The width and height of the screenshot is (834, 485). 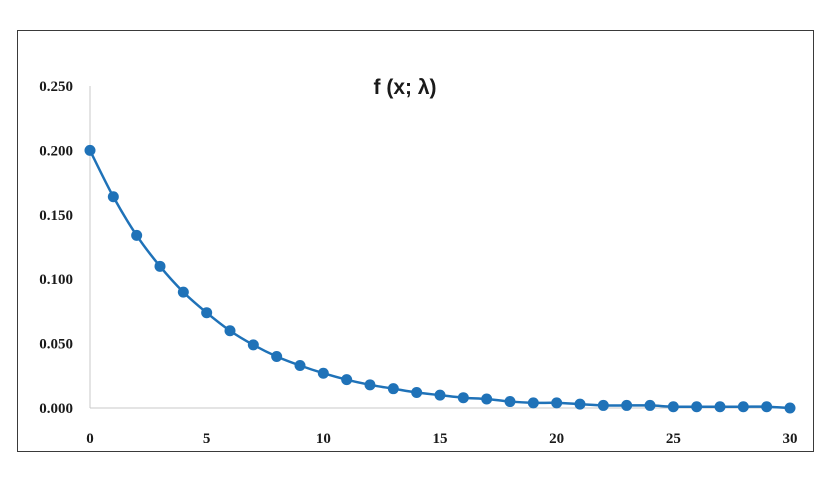 What do you see at coordinates (56, 345) in the screenshot?
I see `y-tick-label: 0.050` at bounding box center [56, 345].